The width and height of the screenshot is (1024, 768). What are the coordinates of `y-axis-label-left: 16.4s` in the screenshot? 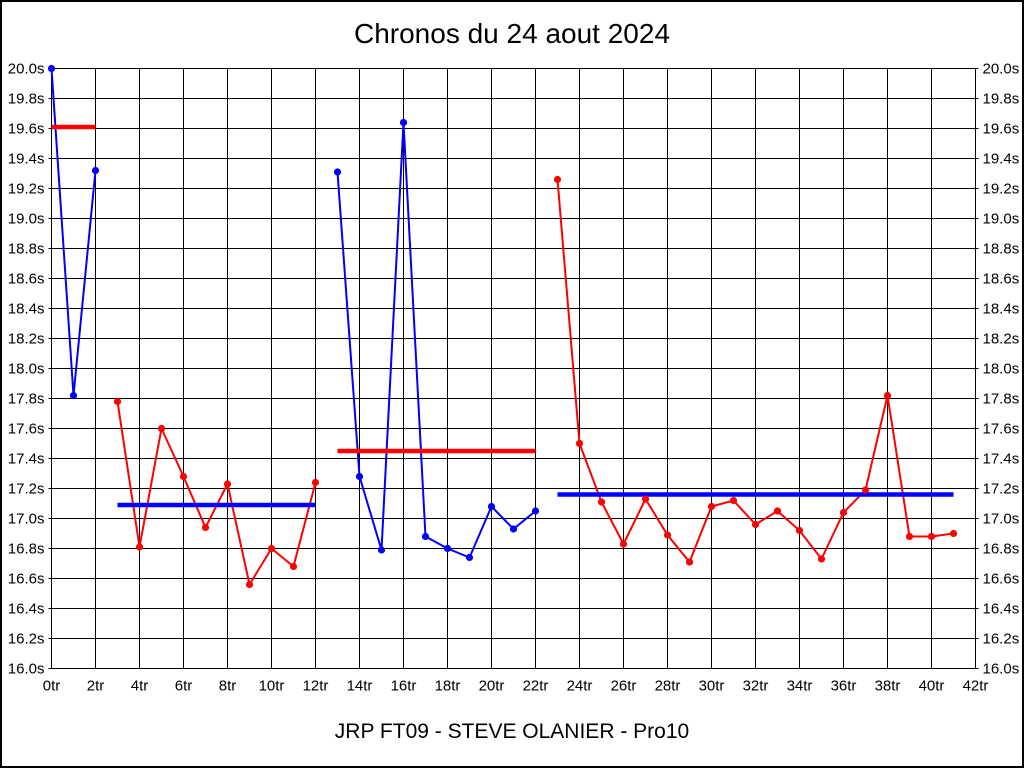 It's located at (26, 609).